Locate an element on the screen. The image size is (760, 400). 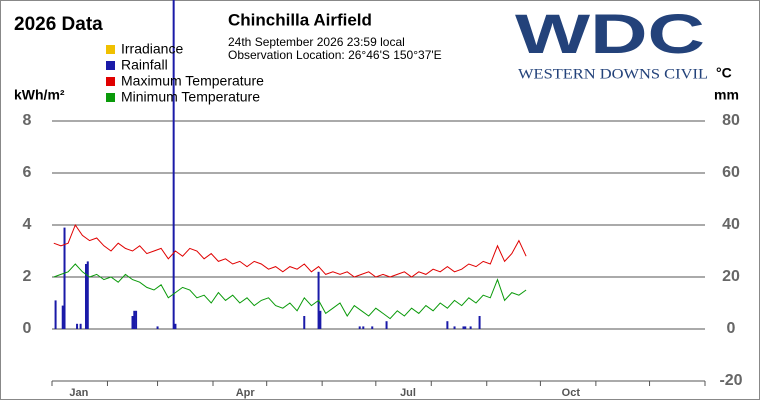
x-tick-label: Oct is located at coordinates (571, 393).